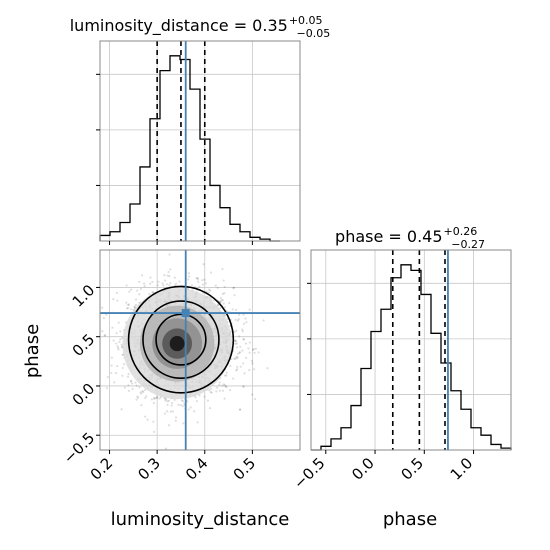  I want to click on luminosity-distance-title: luminosity_distance = 0.35+0.05 −0.05, so click(200, 27).